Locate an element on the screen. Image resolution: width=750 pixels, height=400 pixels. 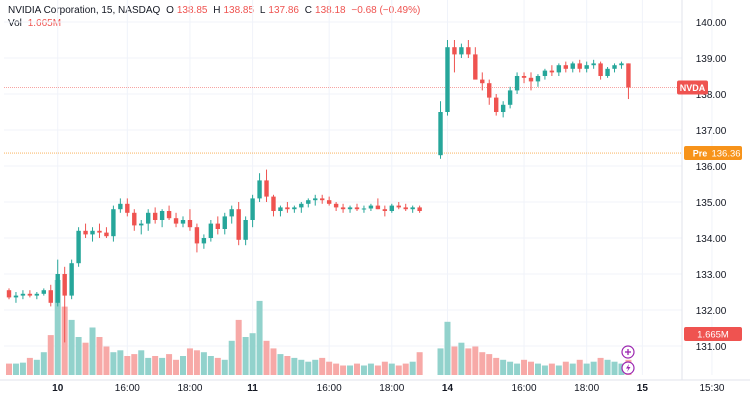
plus-icon is located at coordinates (628, 352).